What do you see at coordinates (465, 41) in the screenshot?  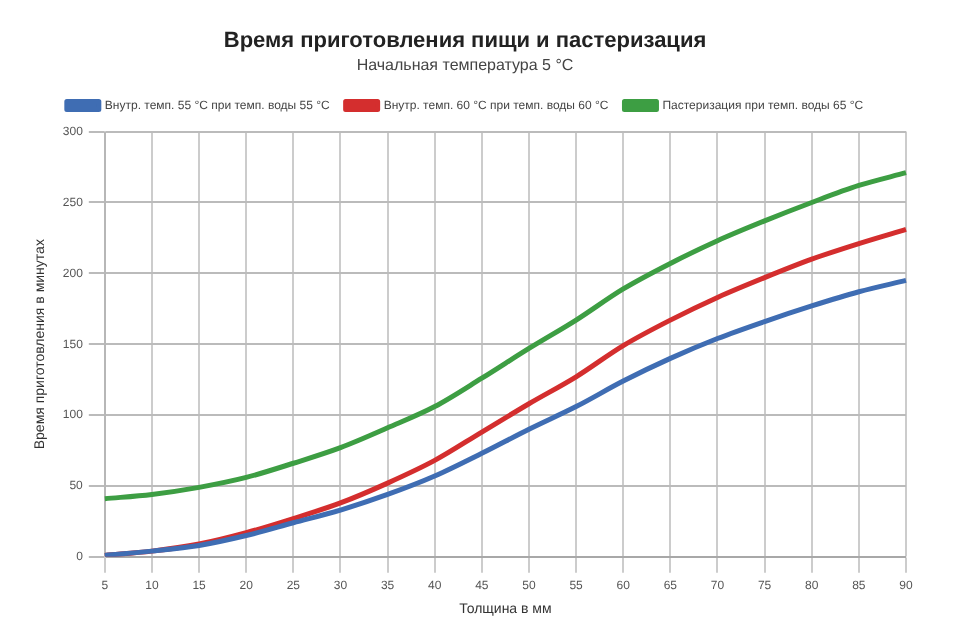 I see `chart-title: Время приготовления пищи и пастеризация` at bounding box center [465, 41].